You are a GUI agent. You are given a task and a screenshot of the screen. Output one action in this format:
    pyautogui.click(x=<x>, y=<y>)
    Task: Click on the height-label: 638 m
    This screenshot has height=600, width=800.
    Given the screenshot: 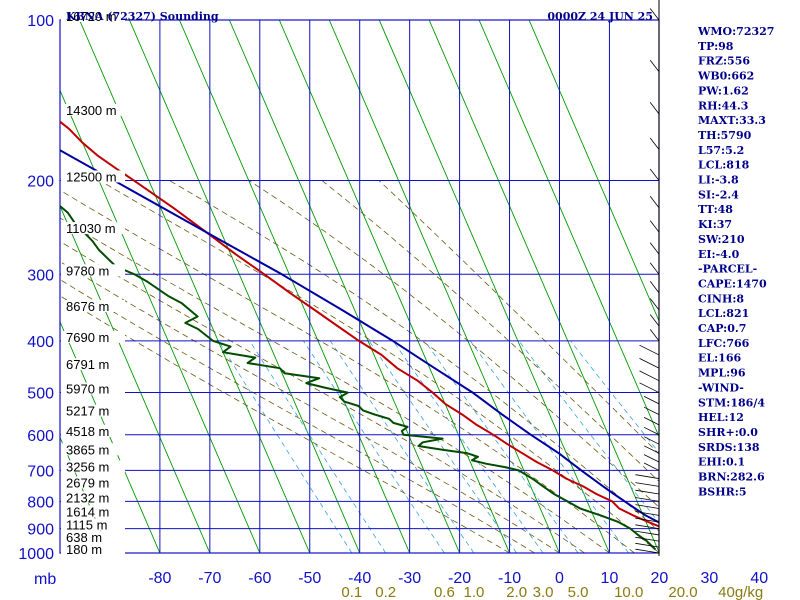 What is the action you would take?
    pyautogui.click(x=84, y=537)
    